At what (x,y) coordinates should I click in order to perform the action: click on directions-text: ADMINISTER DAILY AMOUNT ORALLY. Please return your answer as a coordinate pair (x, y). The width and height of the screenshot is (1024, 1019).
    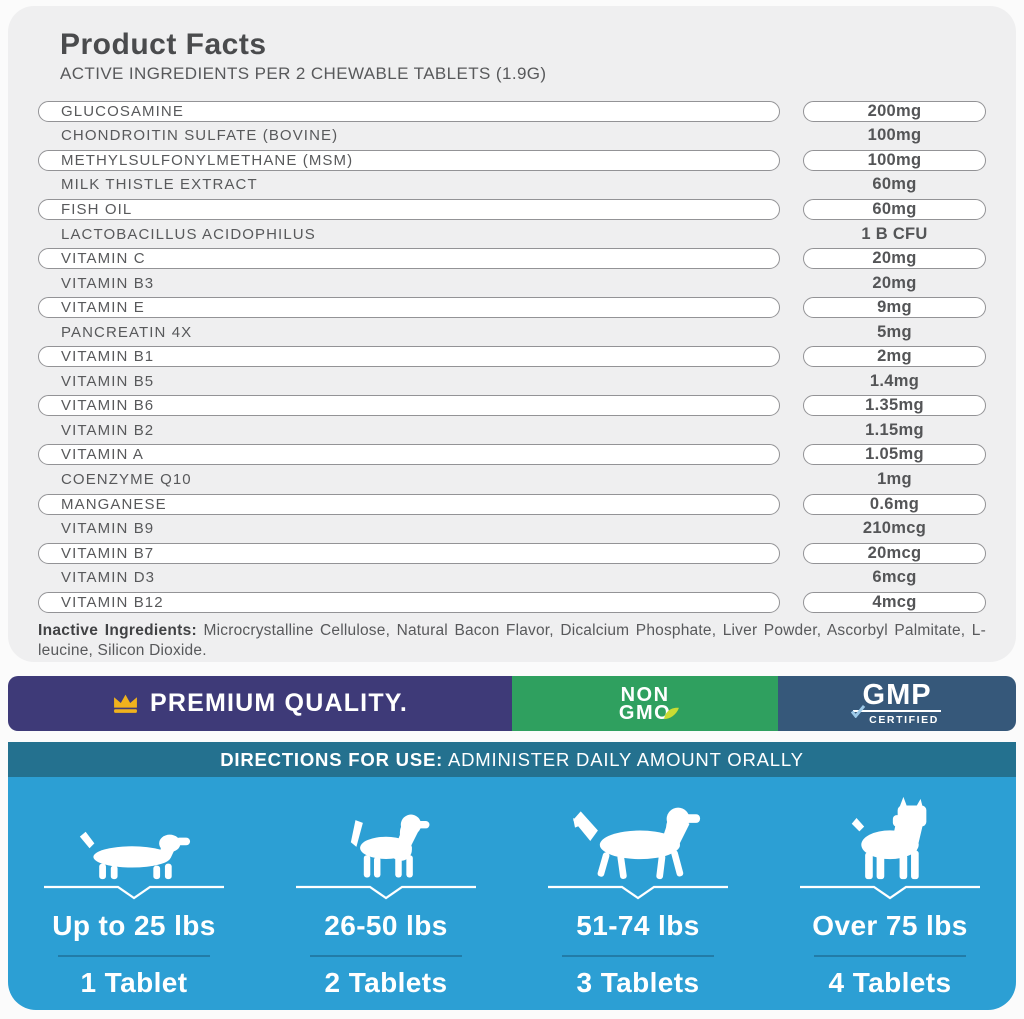
    Looking at the image, I should click on (623, 759).